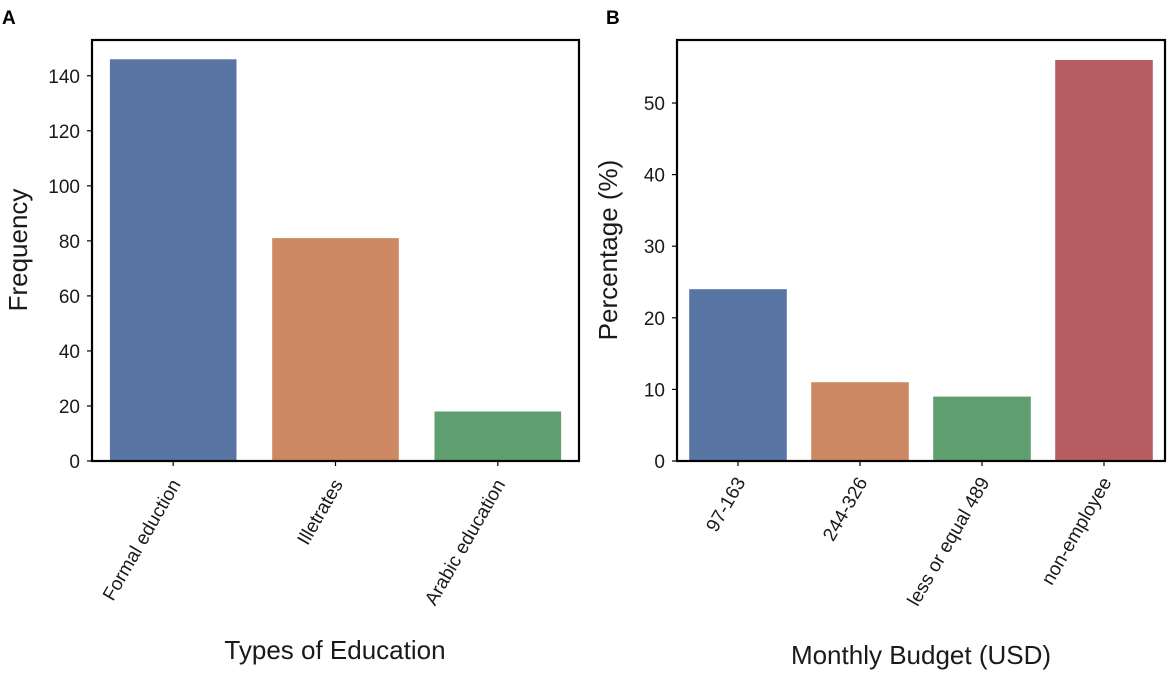 The width and height of the screenshot is (1170, 676). Describe the element at coordinates (9, 18) in the screenshot. I see `panel-a-label: A` at that location.